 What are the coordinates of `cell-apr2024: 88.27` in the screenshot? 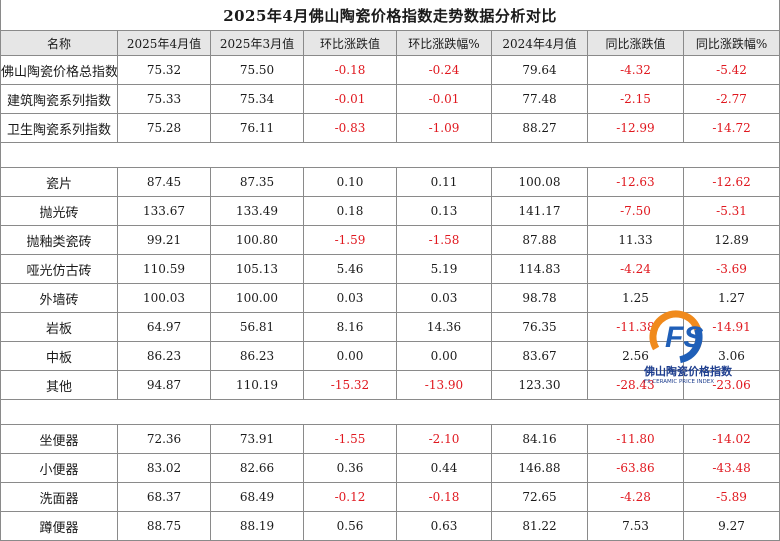 It's located at (539, 128).